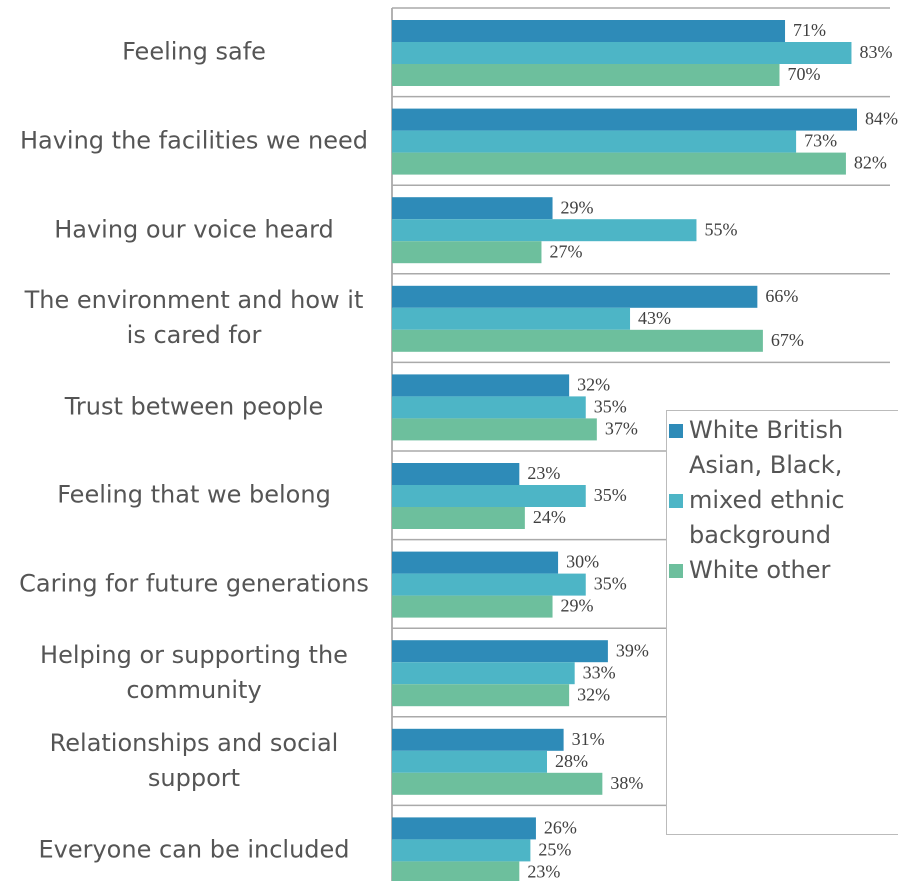 The width and height of the screenshot is (898, 881). Describe the element at coordinates (194, 583) in the screenshot. I see `category-label: Caring for future generations` at that location.